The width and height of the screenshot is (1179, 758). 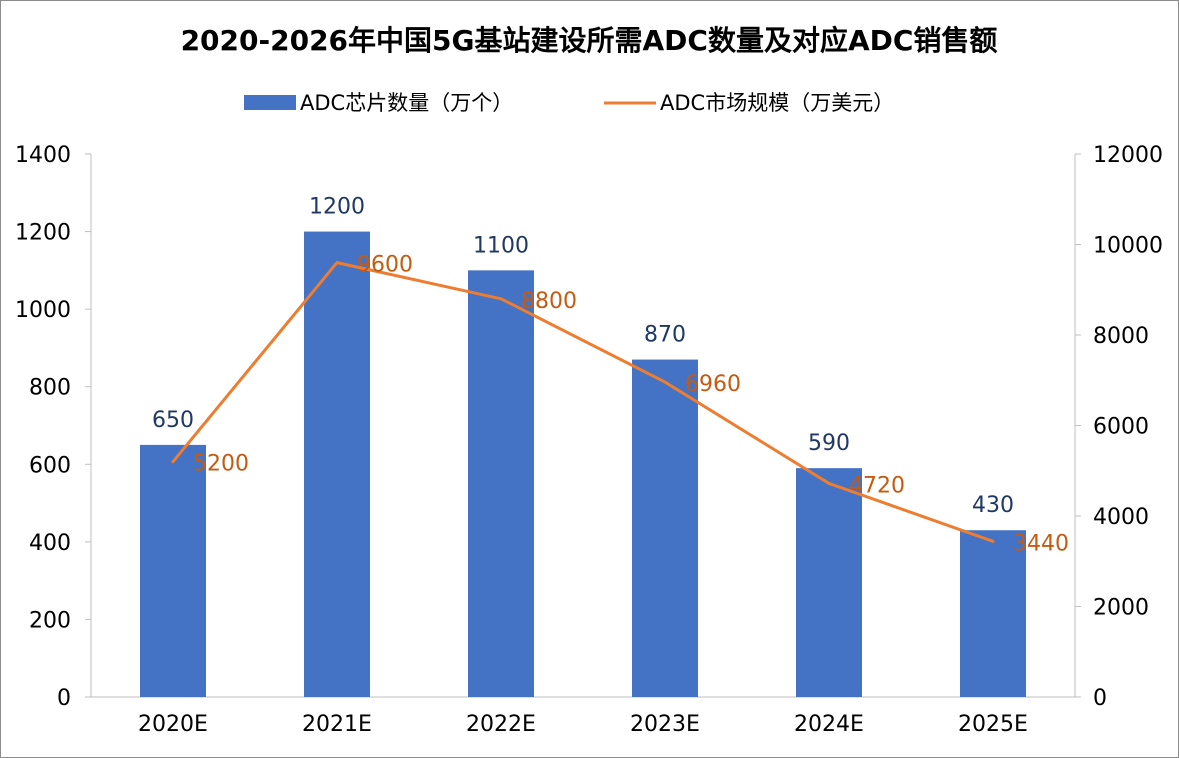 I want to click on right-axis-ticks: 0 2000 4000 6000 8000 10000 12000, so click(x=1119, y=427).